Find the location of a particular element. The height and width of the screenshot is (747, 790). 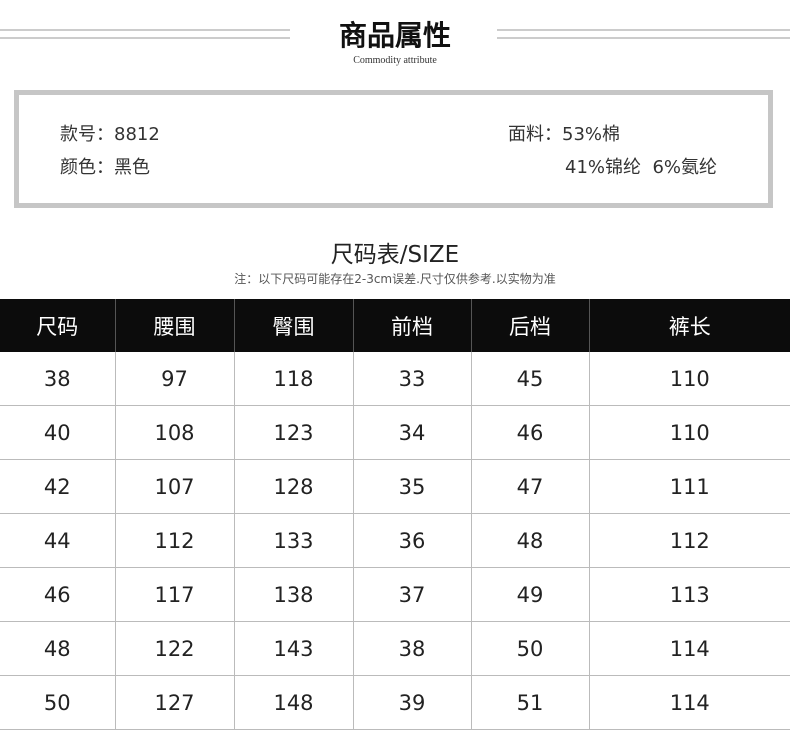

table-cell: 117 is located at coordinates (174, 594).